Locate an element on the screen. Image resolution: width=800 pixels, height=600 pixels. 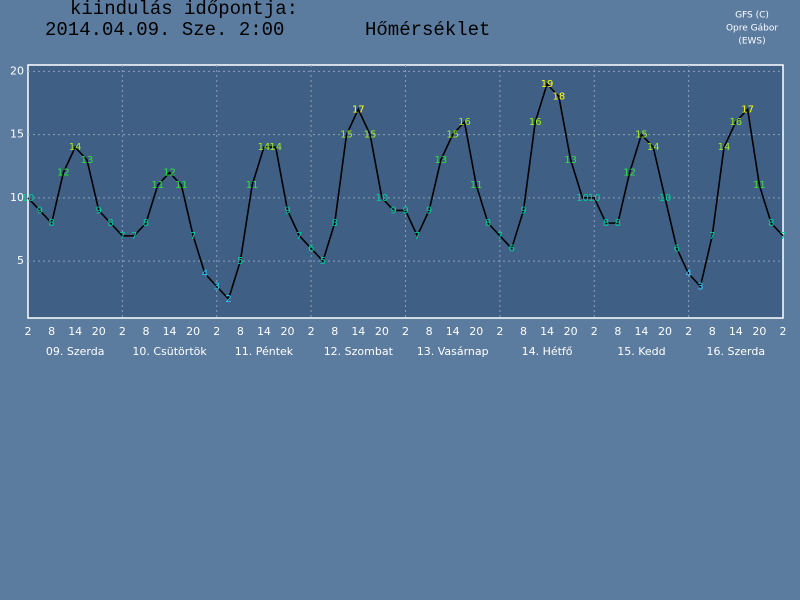
value-label: 2 is located at coordinates (228, 299).